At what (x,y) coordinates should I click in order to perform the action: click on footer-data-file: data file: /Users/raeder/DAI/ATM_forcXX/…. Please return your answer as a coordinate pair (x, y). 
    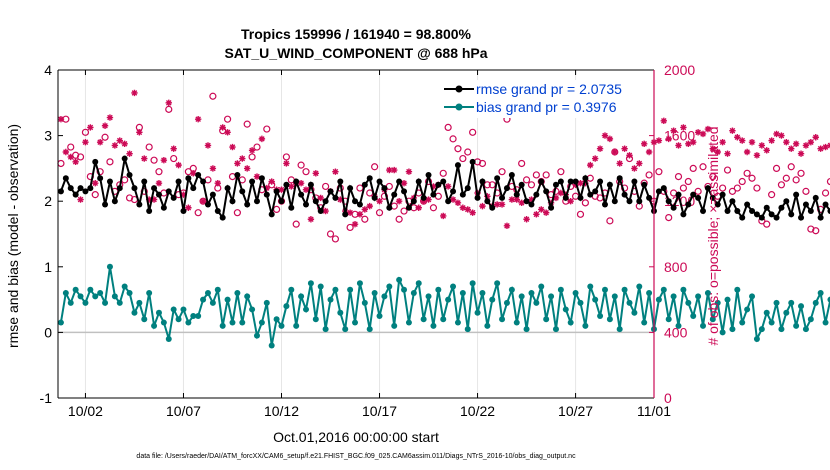
    Looking at the image, I should click on (356, 456).